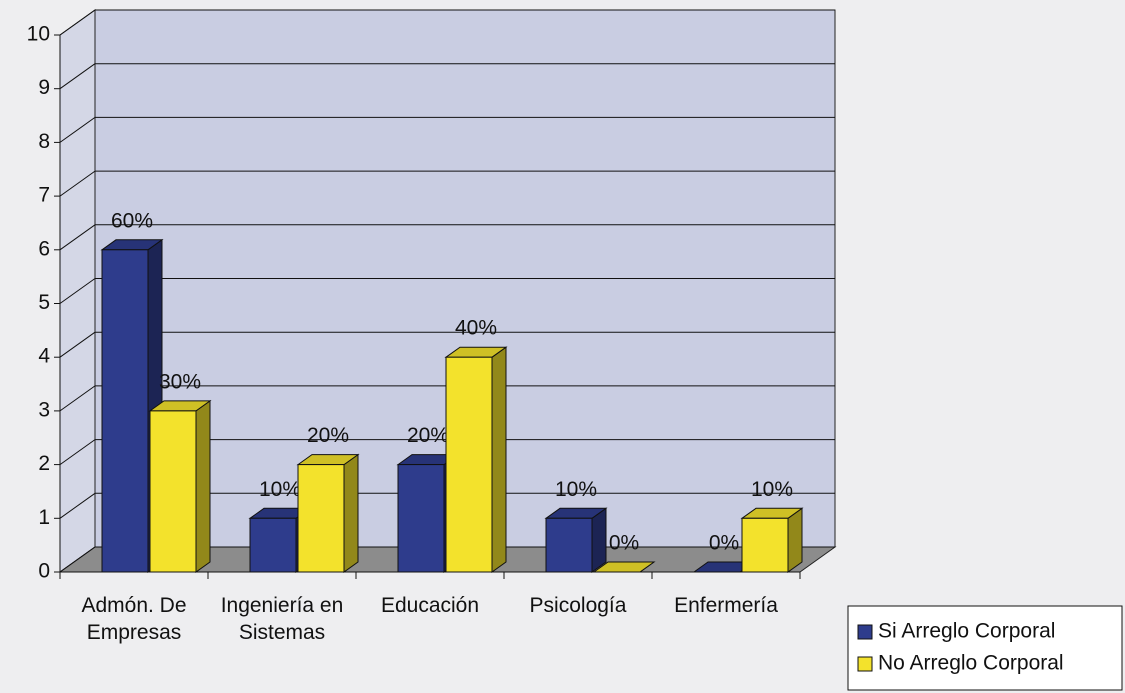 Image resolution: width=1125 pixels, height=693 pixels. What do you see at coordinates (180, 381) in the screenshot?
I see `data-label: 30%` at bounding box center [180, 381].